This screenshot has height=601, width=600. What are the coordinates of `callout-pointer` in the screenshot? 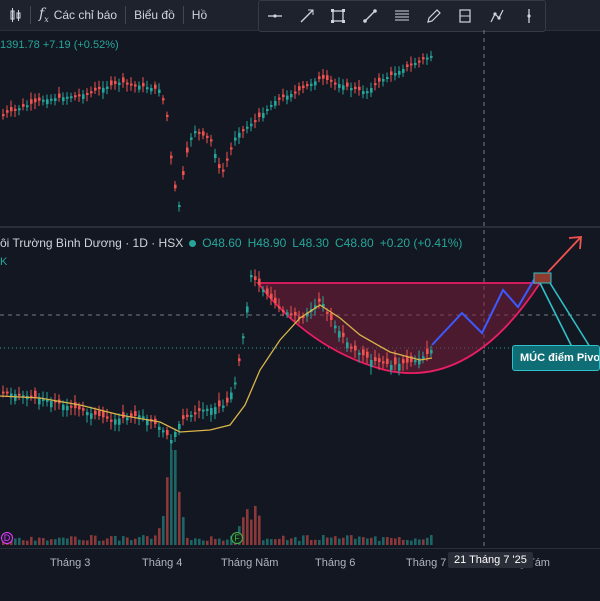 It's located at (556, 315).